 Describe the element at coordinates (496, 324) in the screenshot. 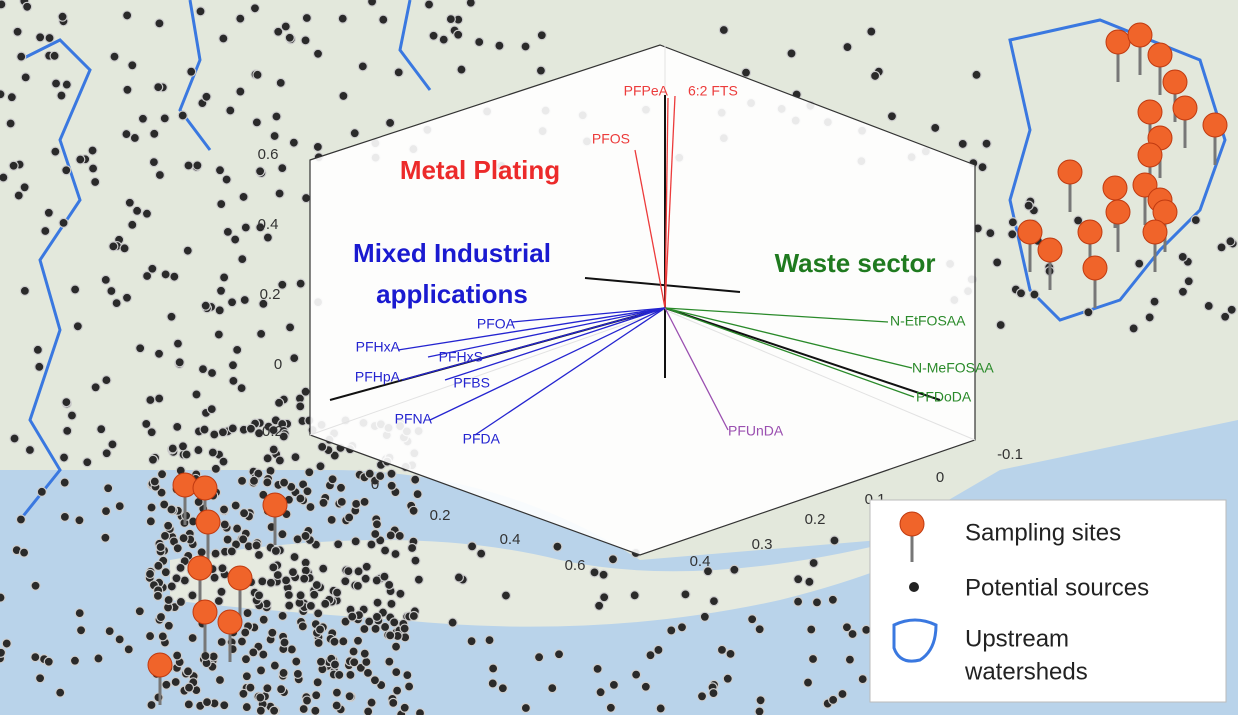

I see `loading-label: PFOA` at that location.